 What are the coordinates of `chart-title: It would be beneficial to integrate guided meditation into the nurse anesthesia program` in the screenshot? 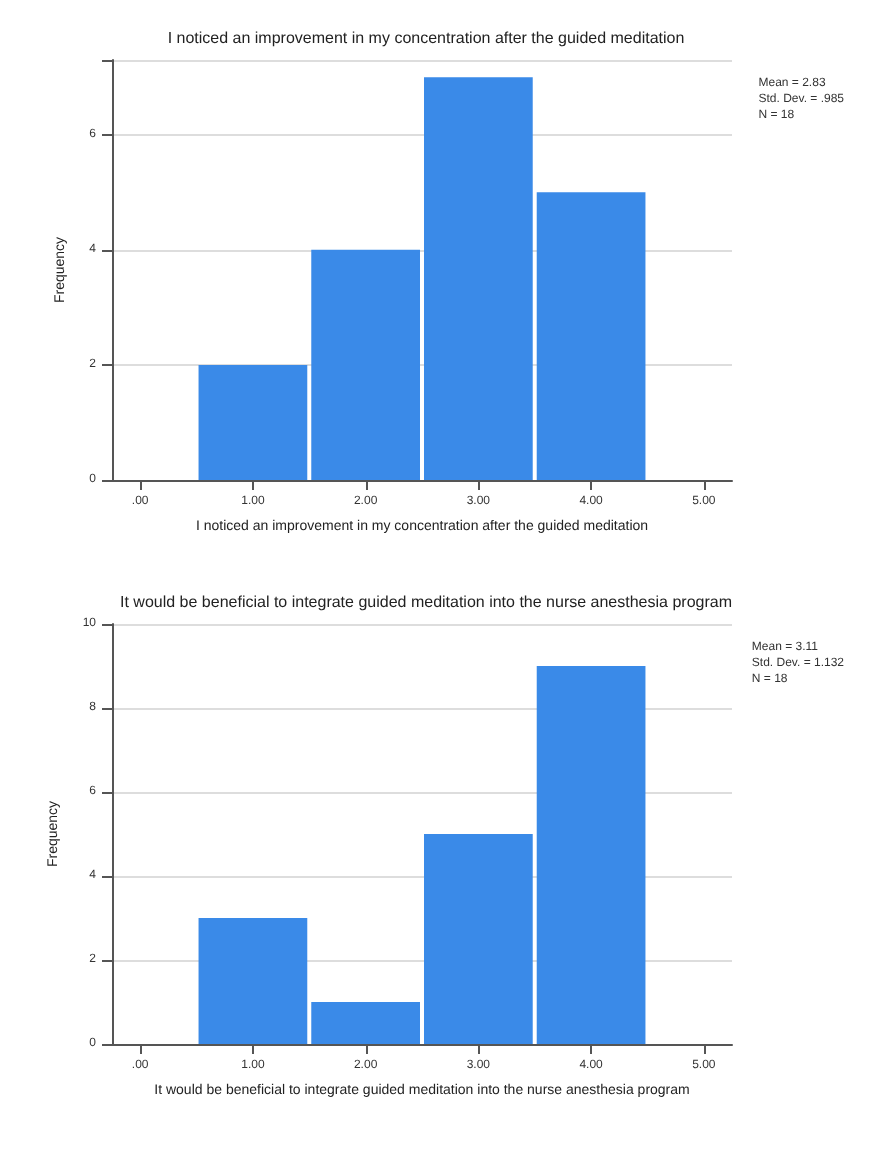 It's located at (426, 602).